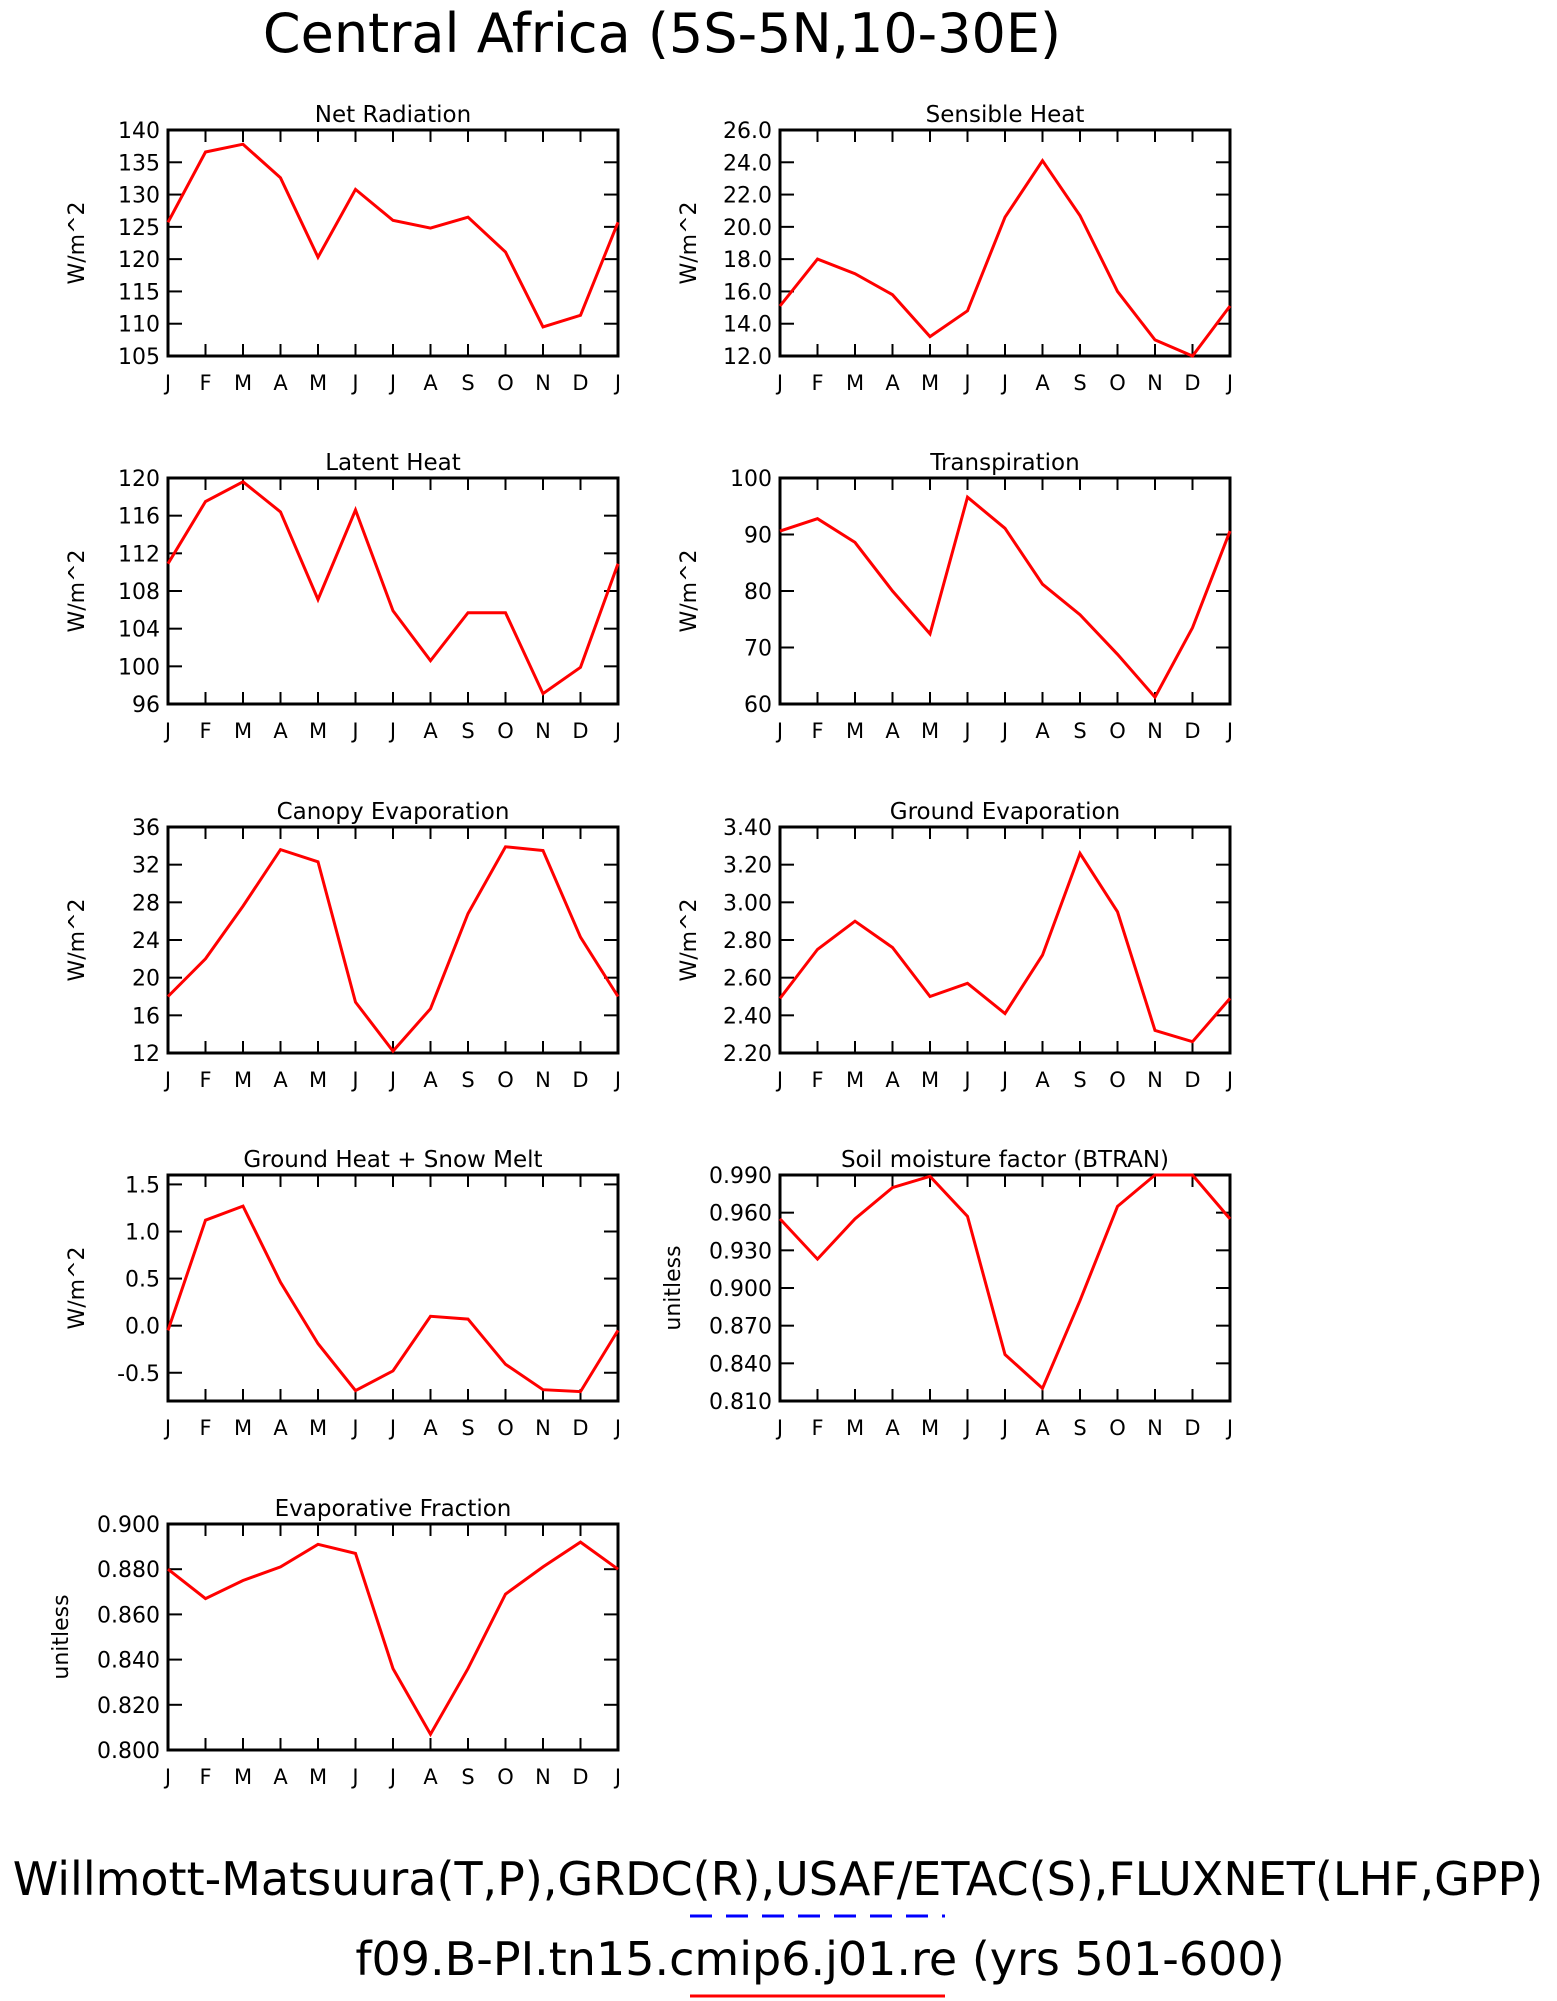 This screenshot has width=1557, height=2001. What do you see at coordinates (139, 163) in the screenshot?
I see `y-tick-label: 135` at bounding box center [139, 163].